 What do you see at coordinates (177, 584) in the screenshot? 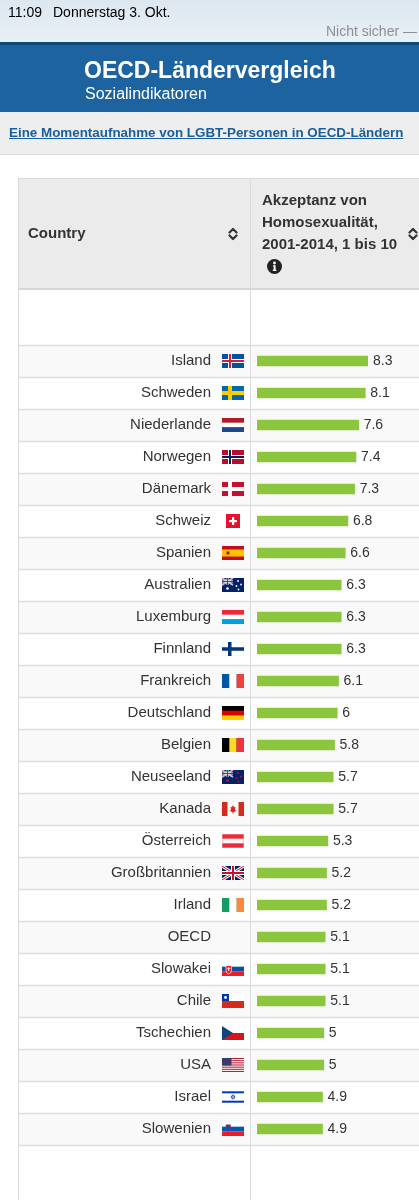
I see `y-tick-label: Australien` at bounding box center [177, 584].